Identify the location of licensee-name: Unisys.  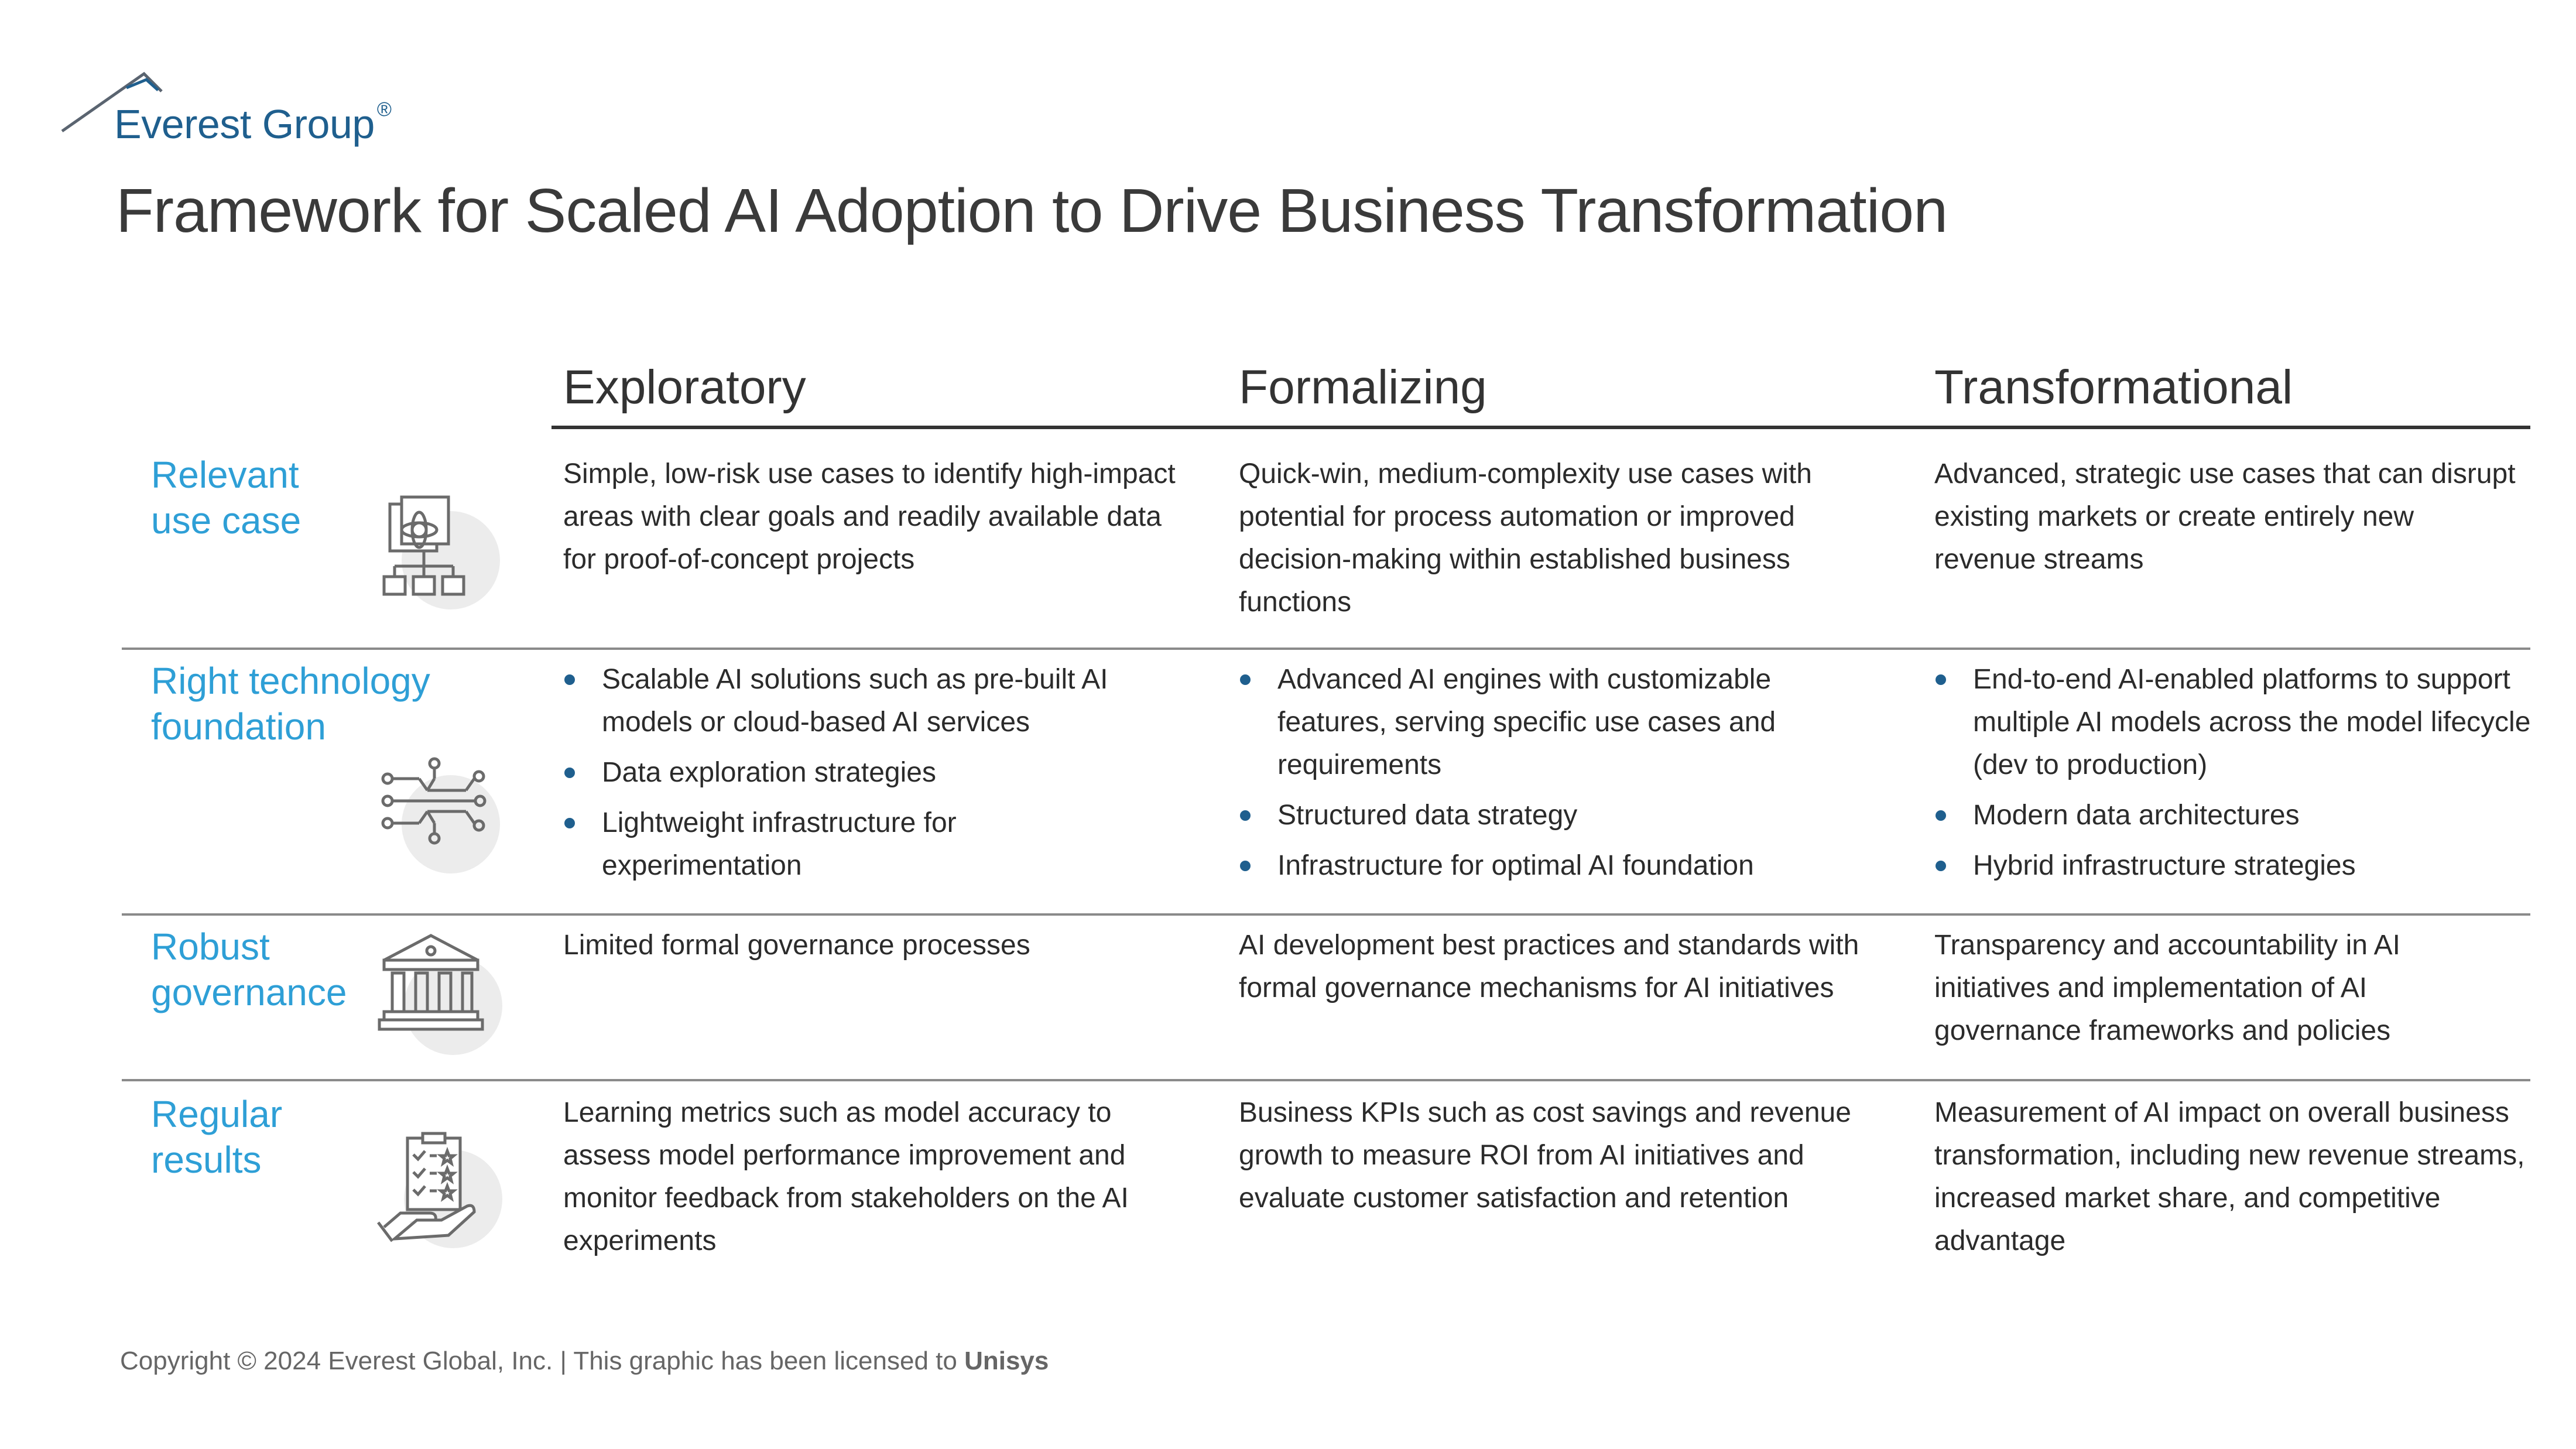
(1006, 1361).